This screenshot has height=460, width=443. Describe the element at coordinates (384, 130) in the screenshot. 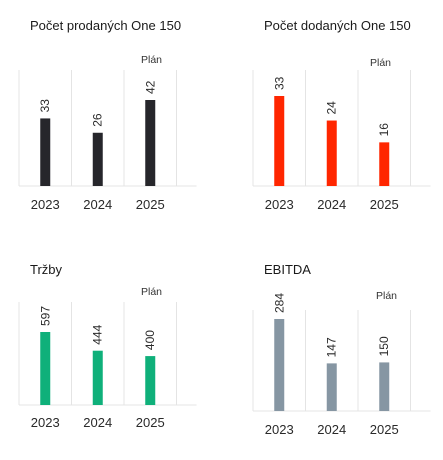

I see `data-label: 16` at that location.